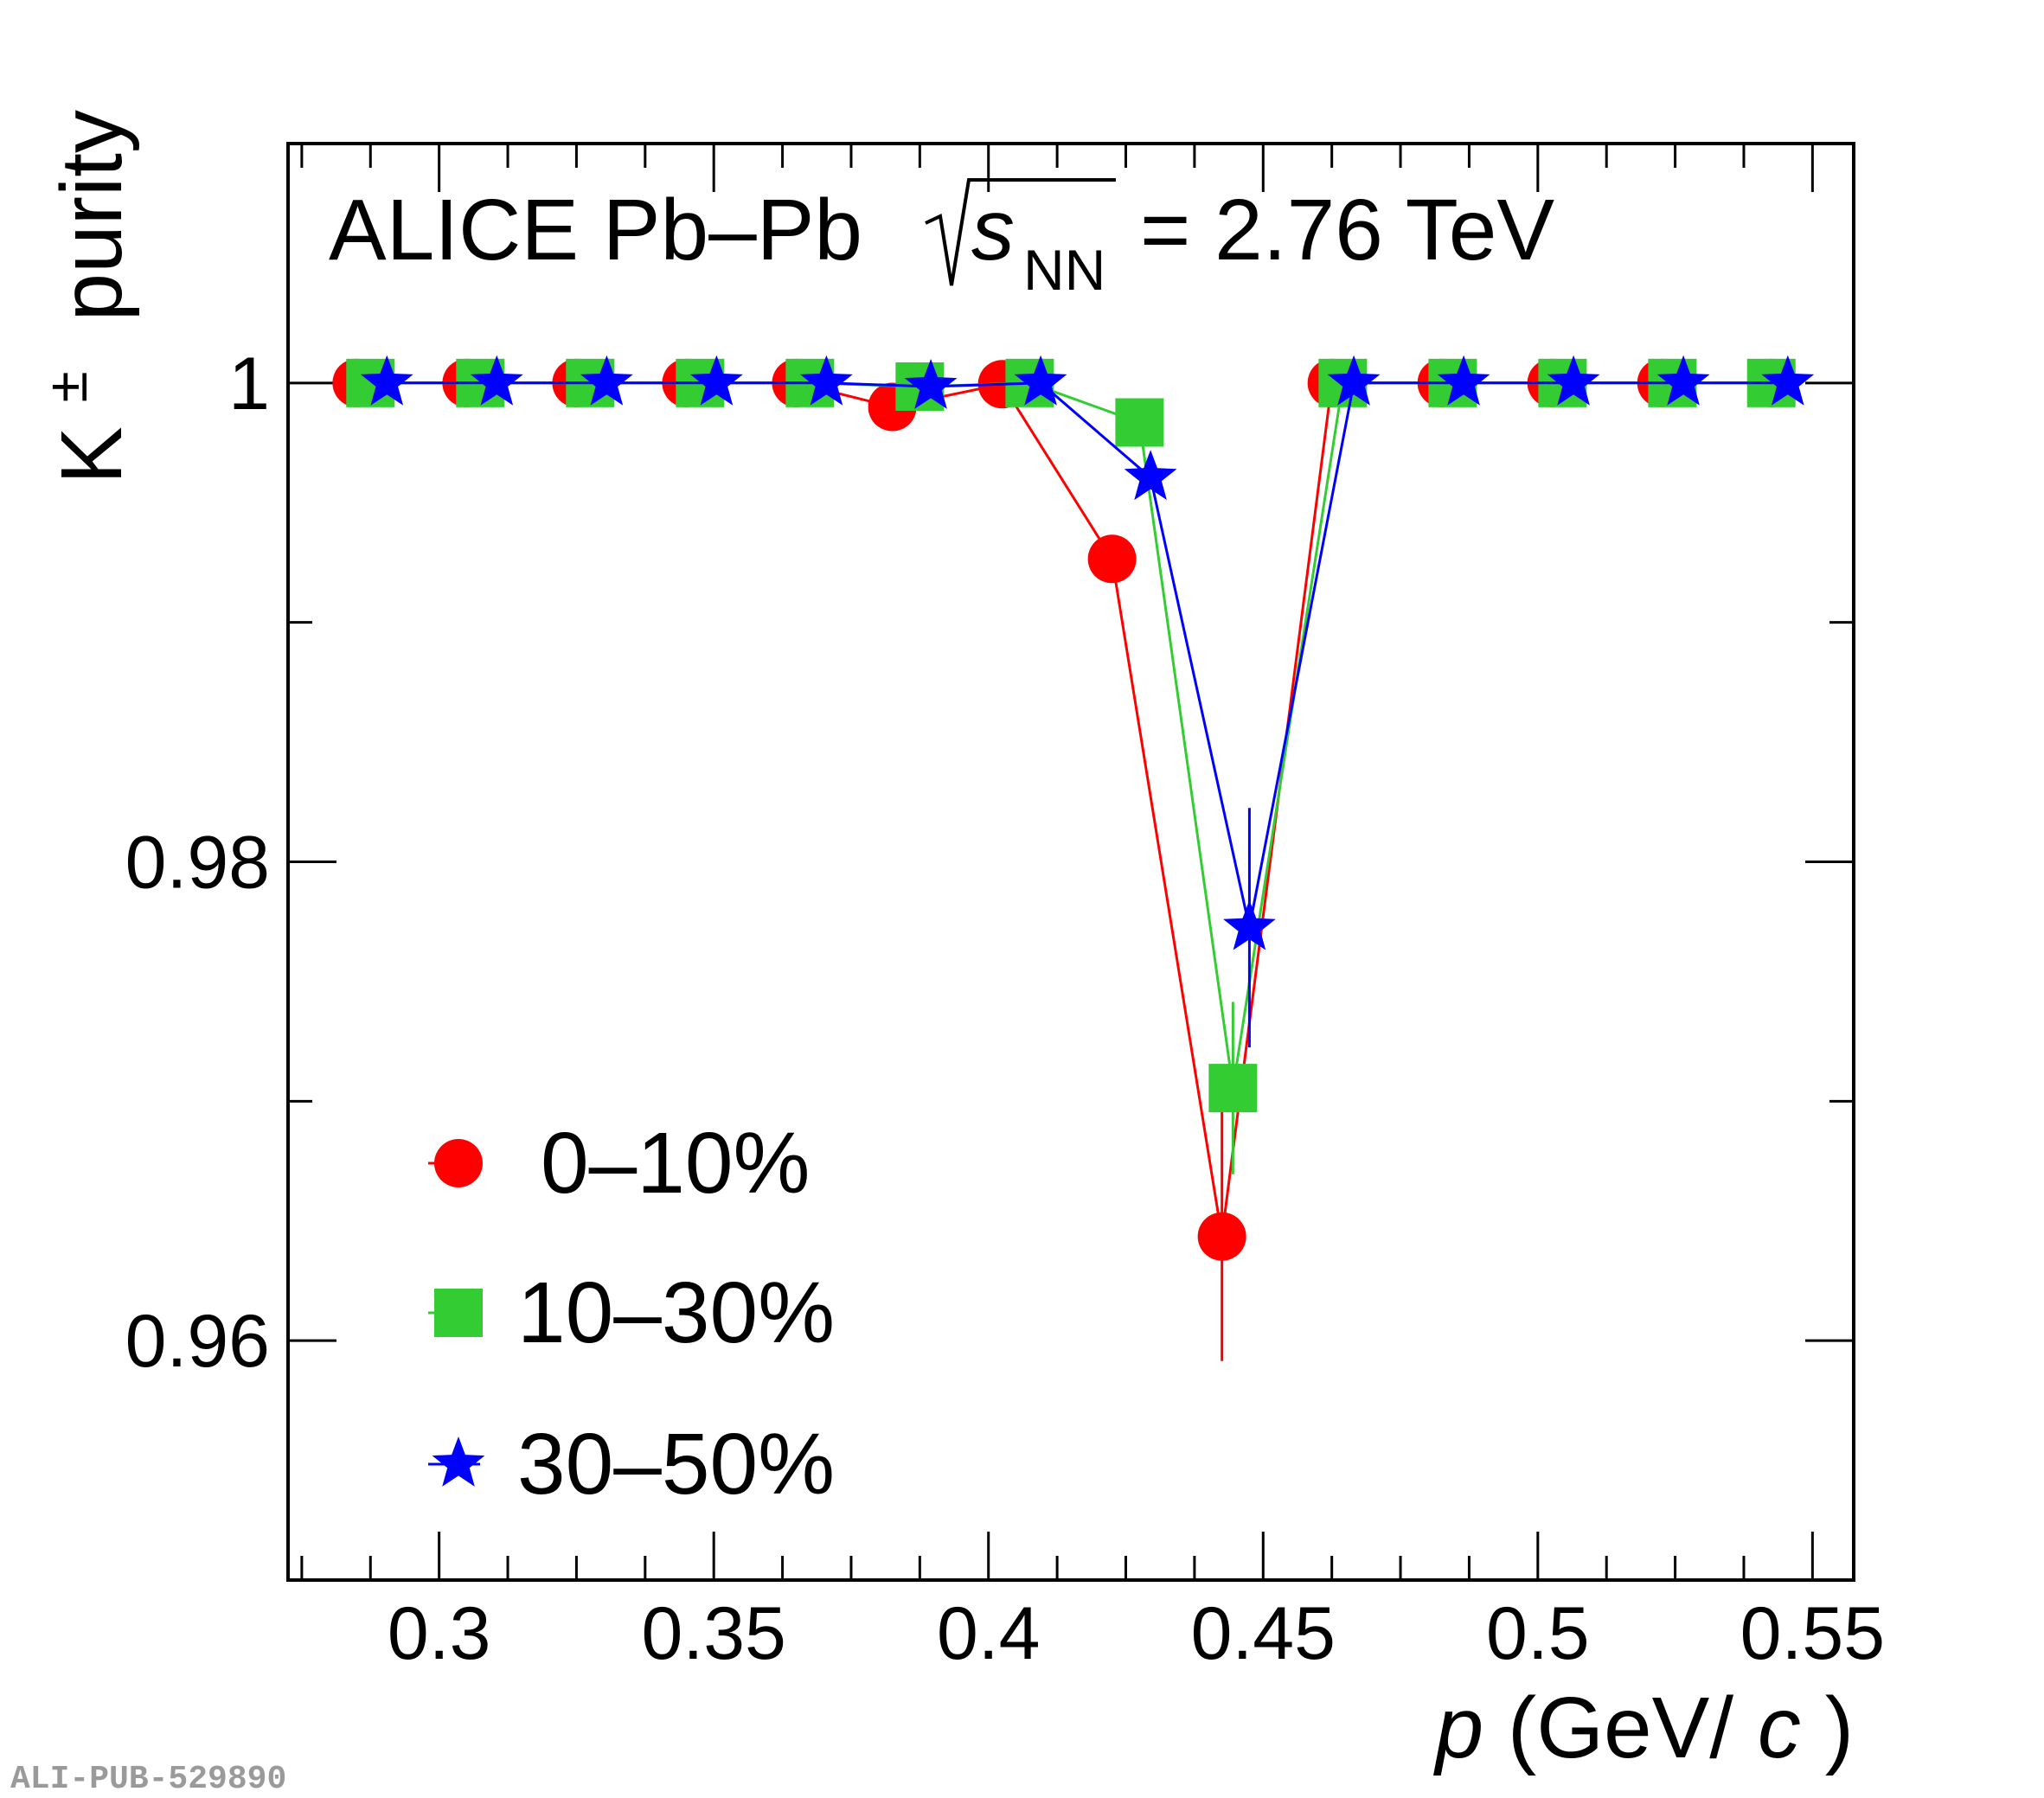 Image resolution: width=2044 pixels, height=1798 pixels. Describe the element at coordinates (92, 216) in the screenshot. I see `y-label-rest: purity` at that location.